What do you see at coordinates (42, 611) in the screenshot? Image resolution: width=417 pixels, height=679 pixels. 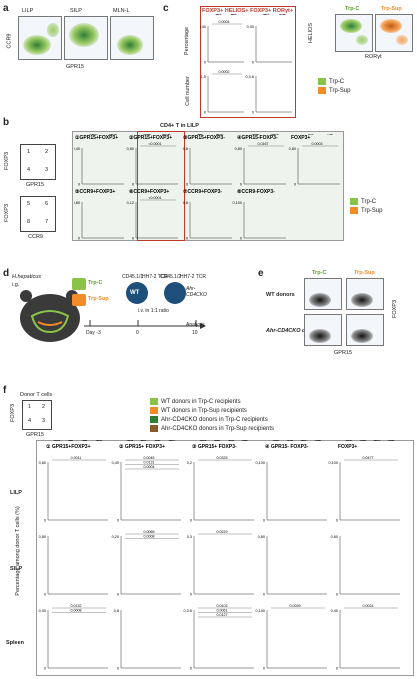 I see `f-chart-2-0-tick-max: 0,30` at bounding box center [42, 611].